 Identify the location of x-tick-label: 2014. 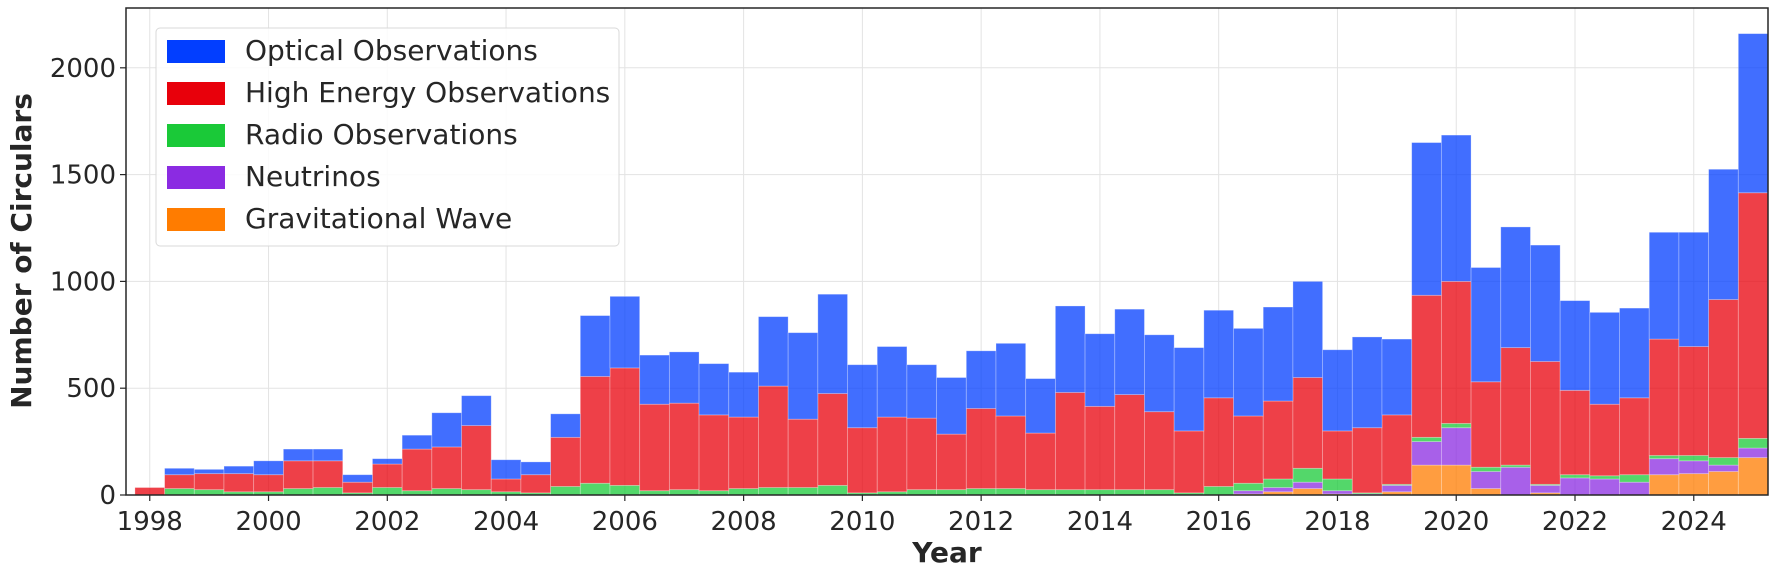
(1100, 522).